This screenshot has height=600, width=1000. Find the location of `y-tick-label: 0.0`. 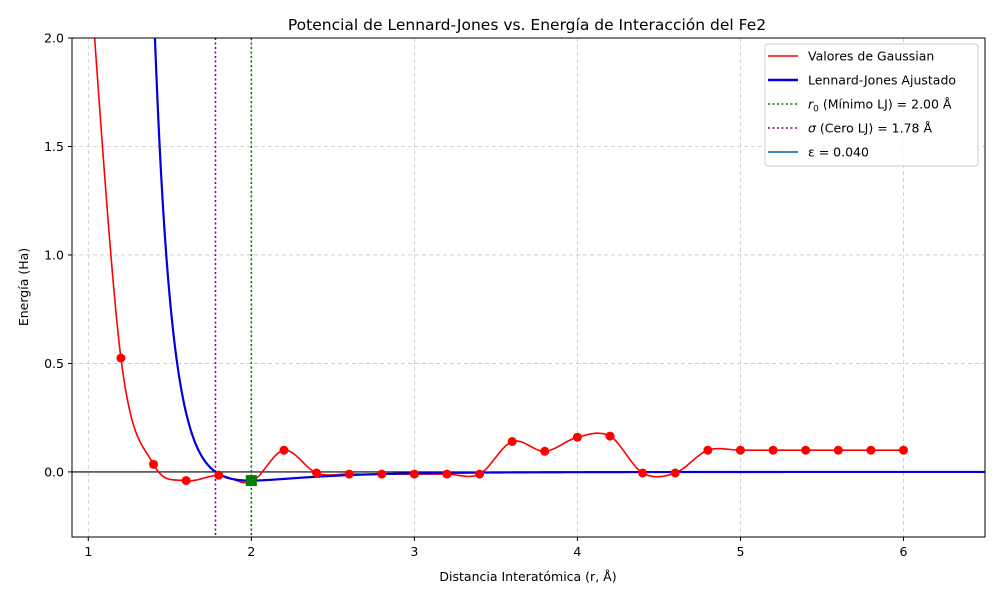

y-tick-label: 0.0 is located at coordinates (54, 471).